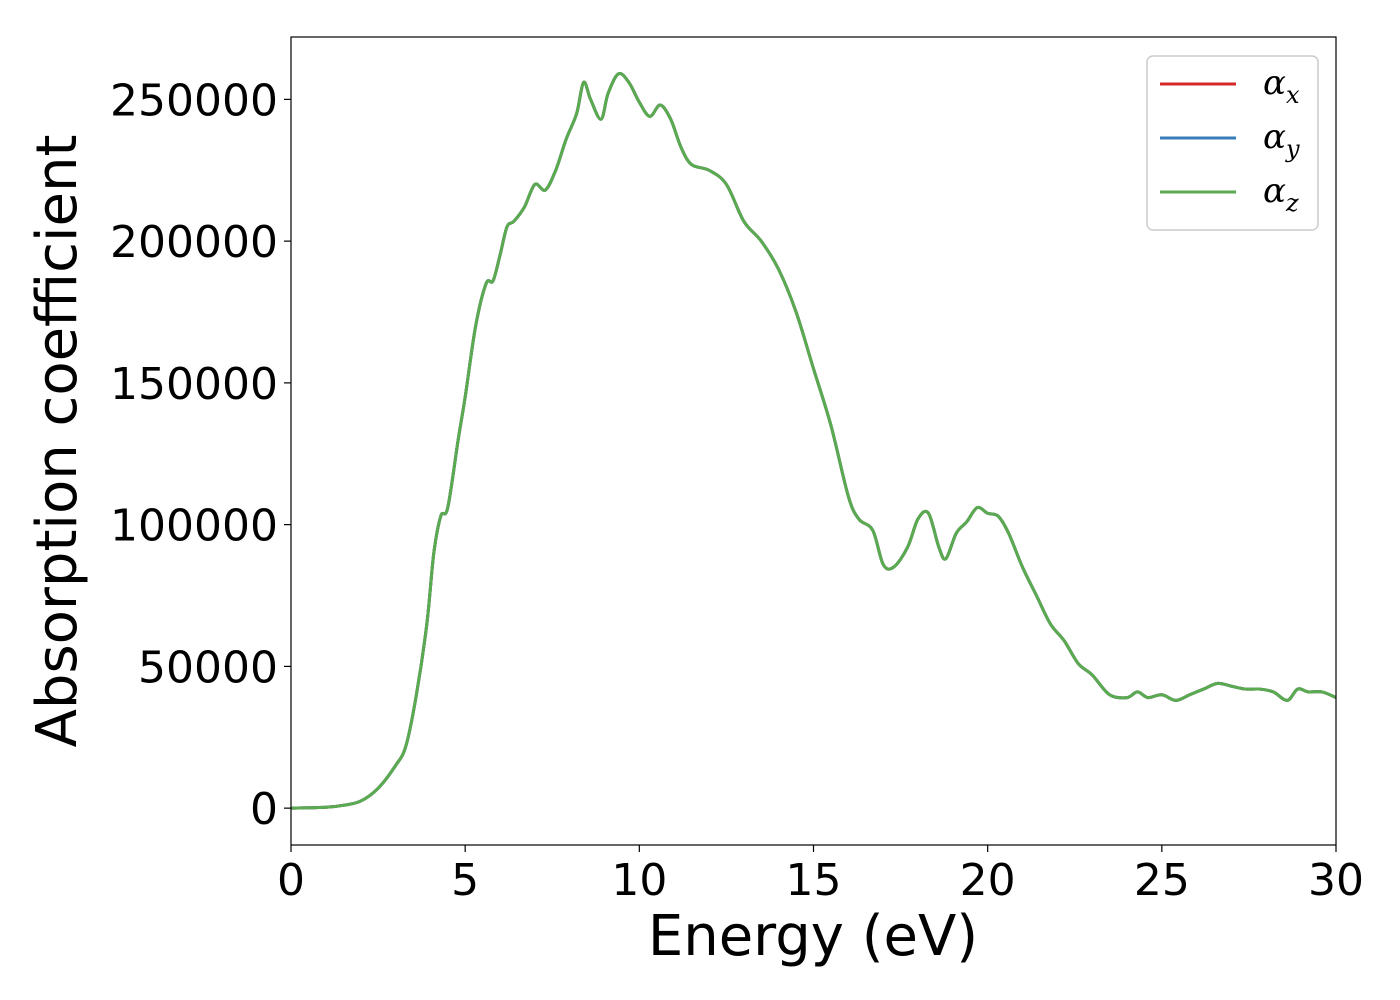 This screenshot has width=1400, height=1000. What do you see at coordinates (57, 441) in the screenshot?
I see `y-axis-title: Absorption coefficient` at bounding box center [57, 441].